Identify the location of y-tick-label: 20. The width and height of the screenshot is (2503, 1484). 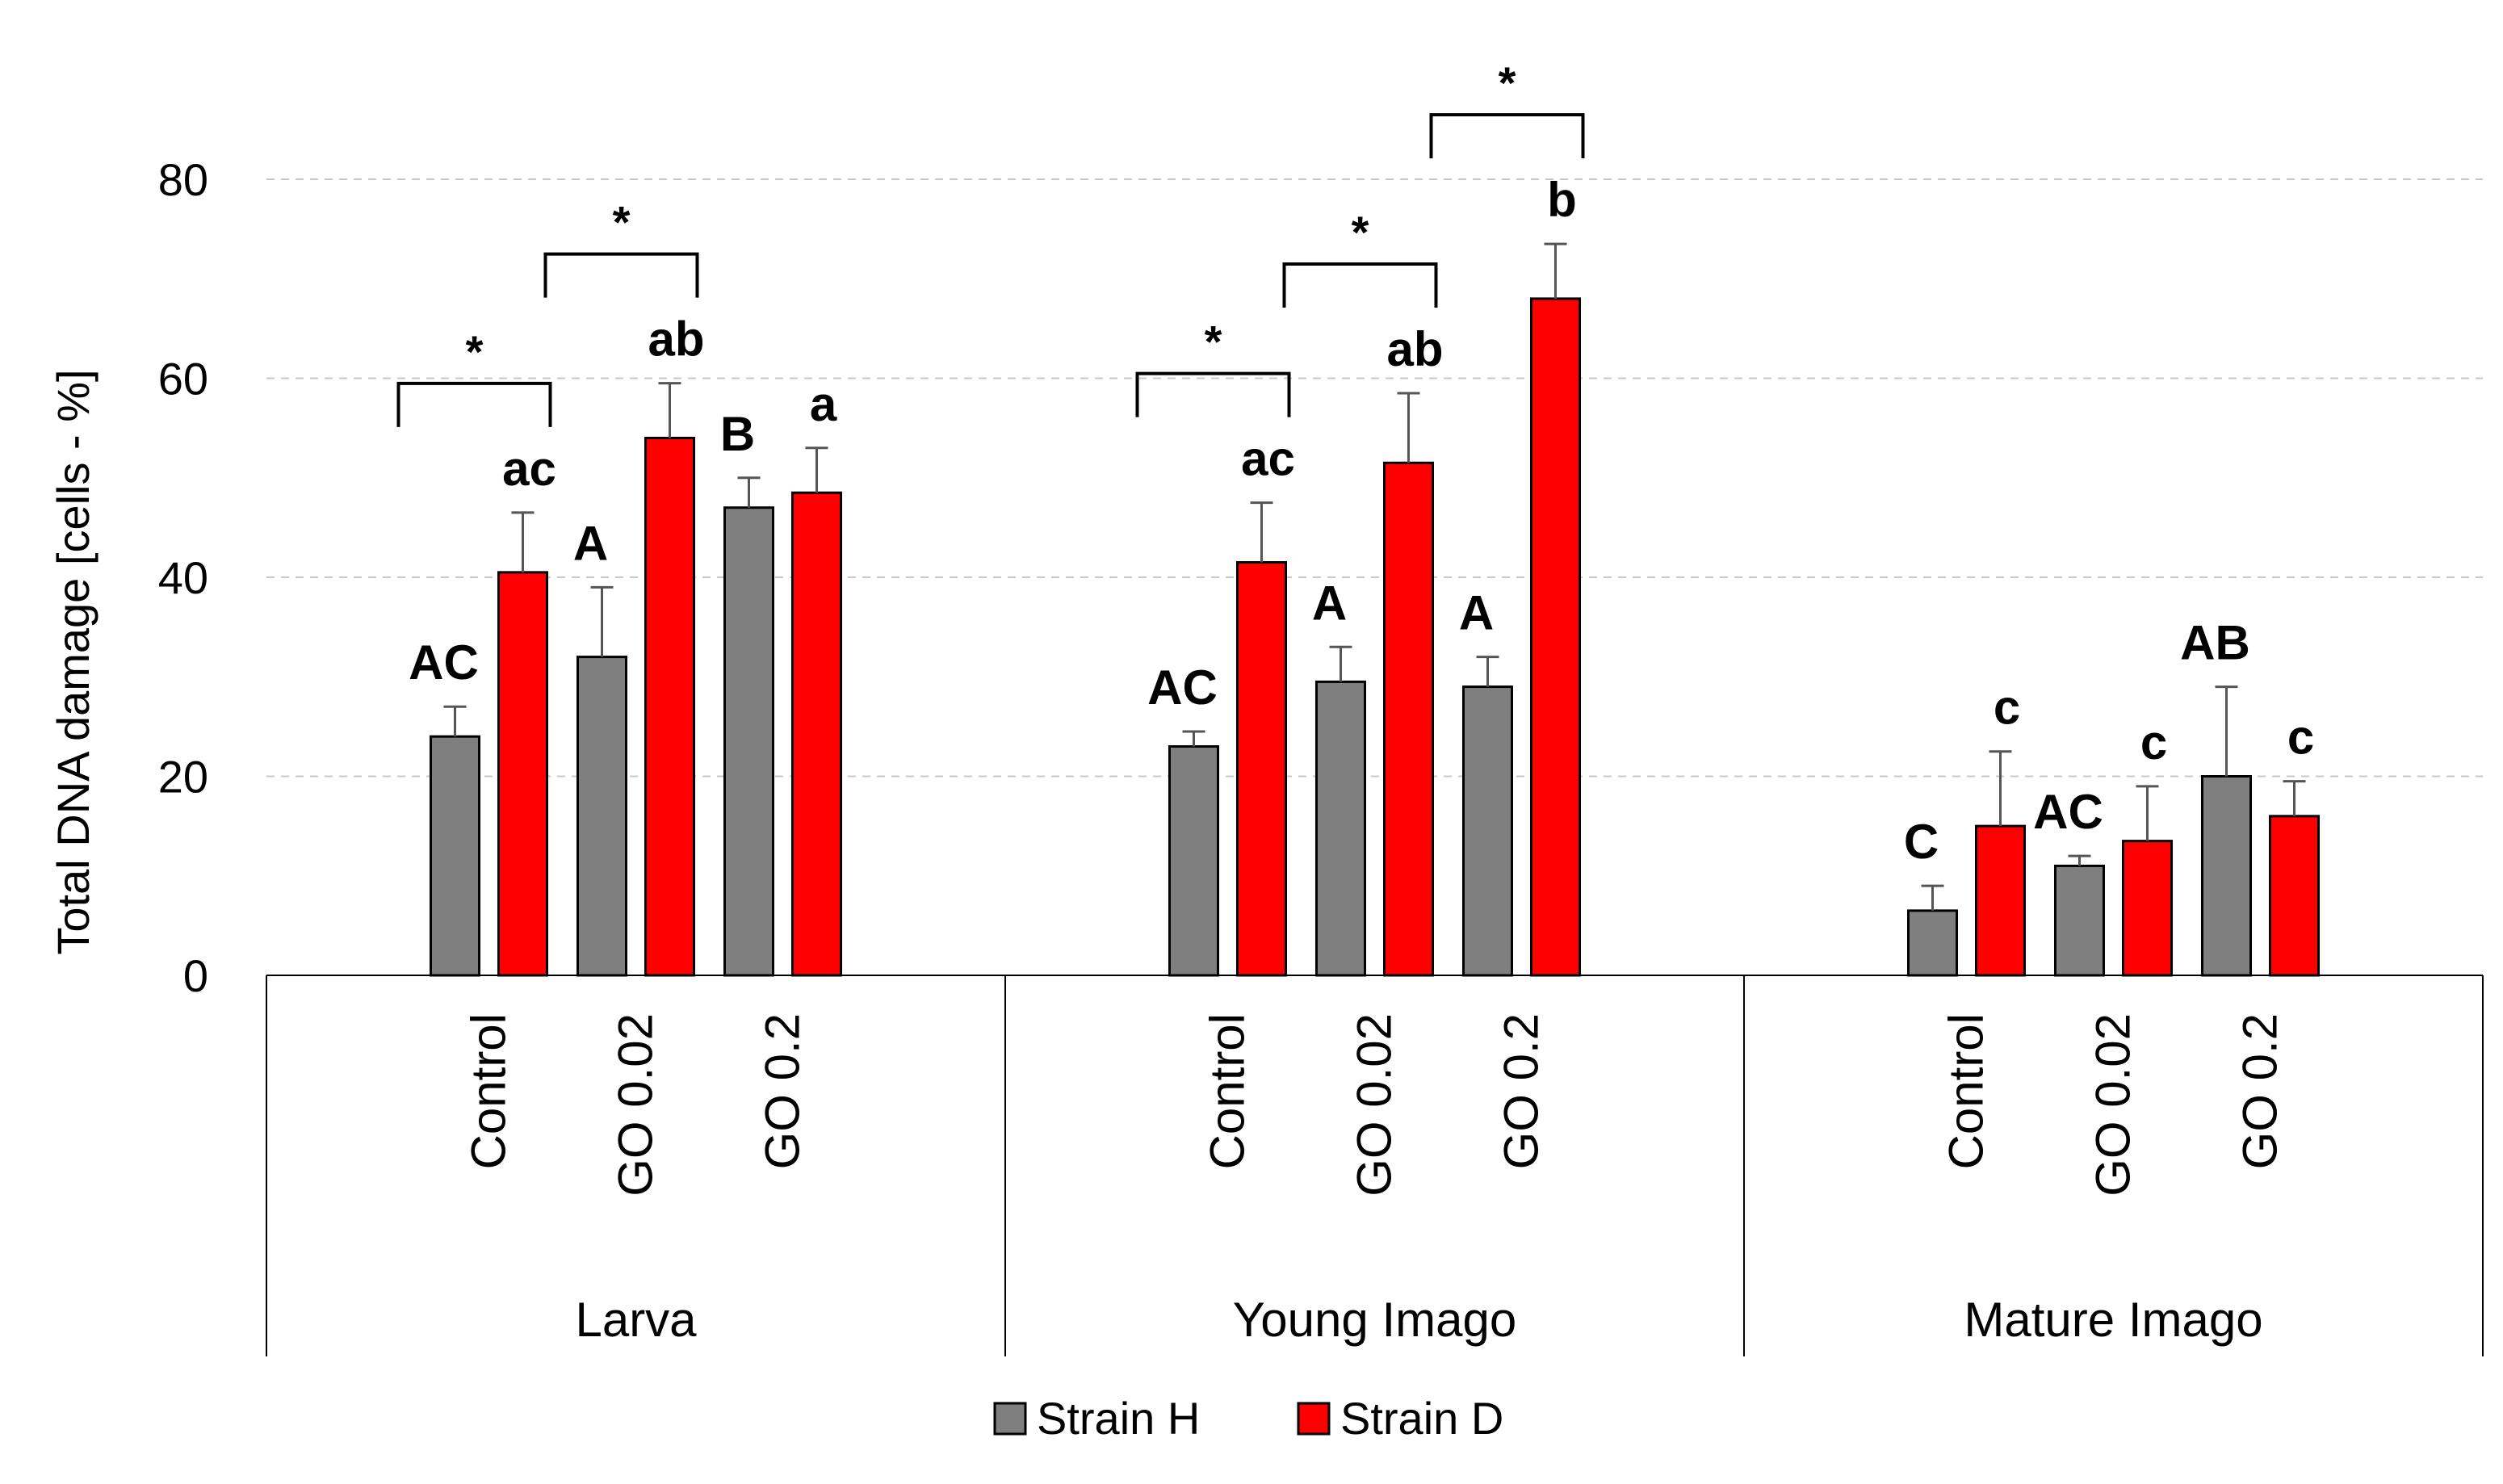
(183, 777).